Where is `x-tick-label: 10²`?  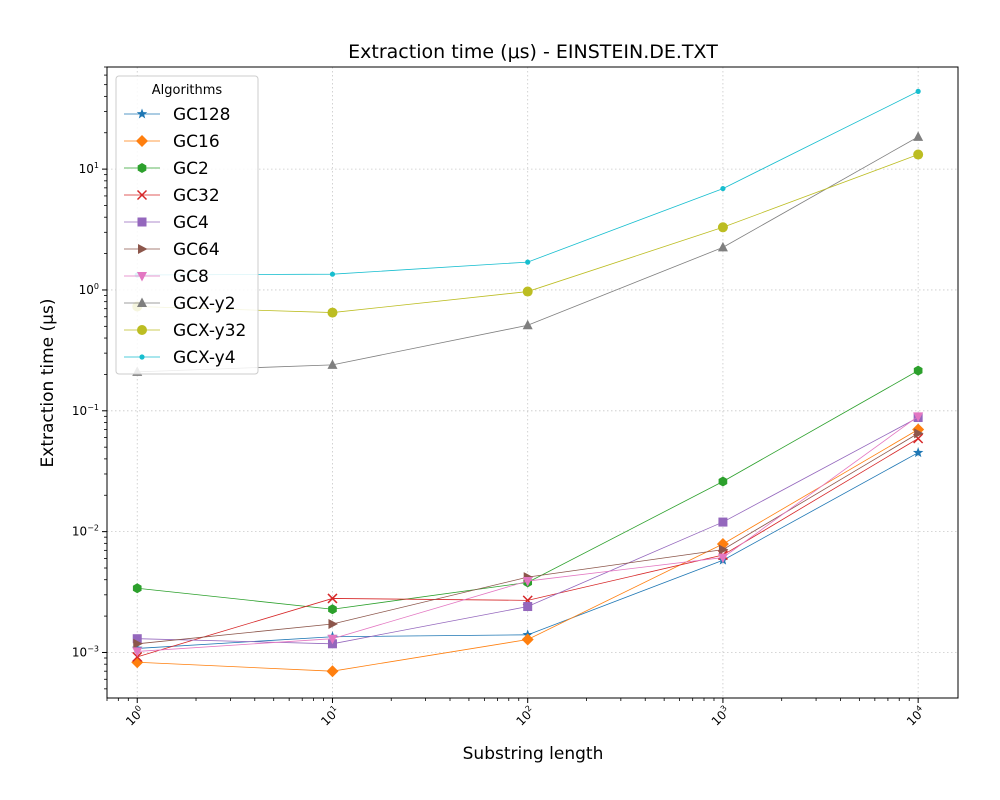
x-tick-label: 10² is located at coordinates (525, 716).